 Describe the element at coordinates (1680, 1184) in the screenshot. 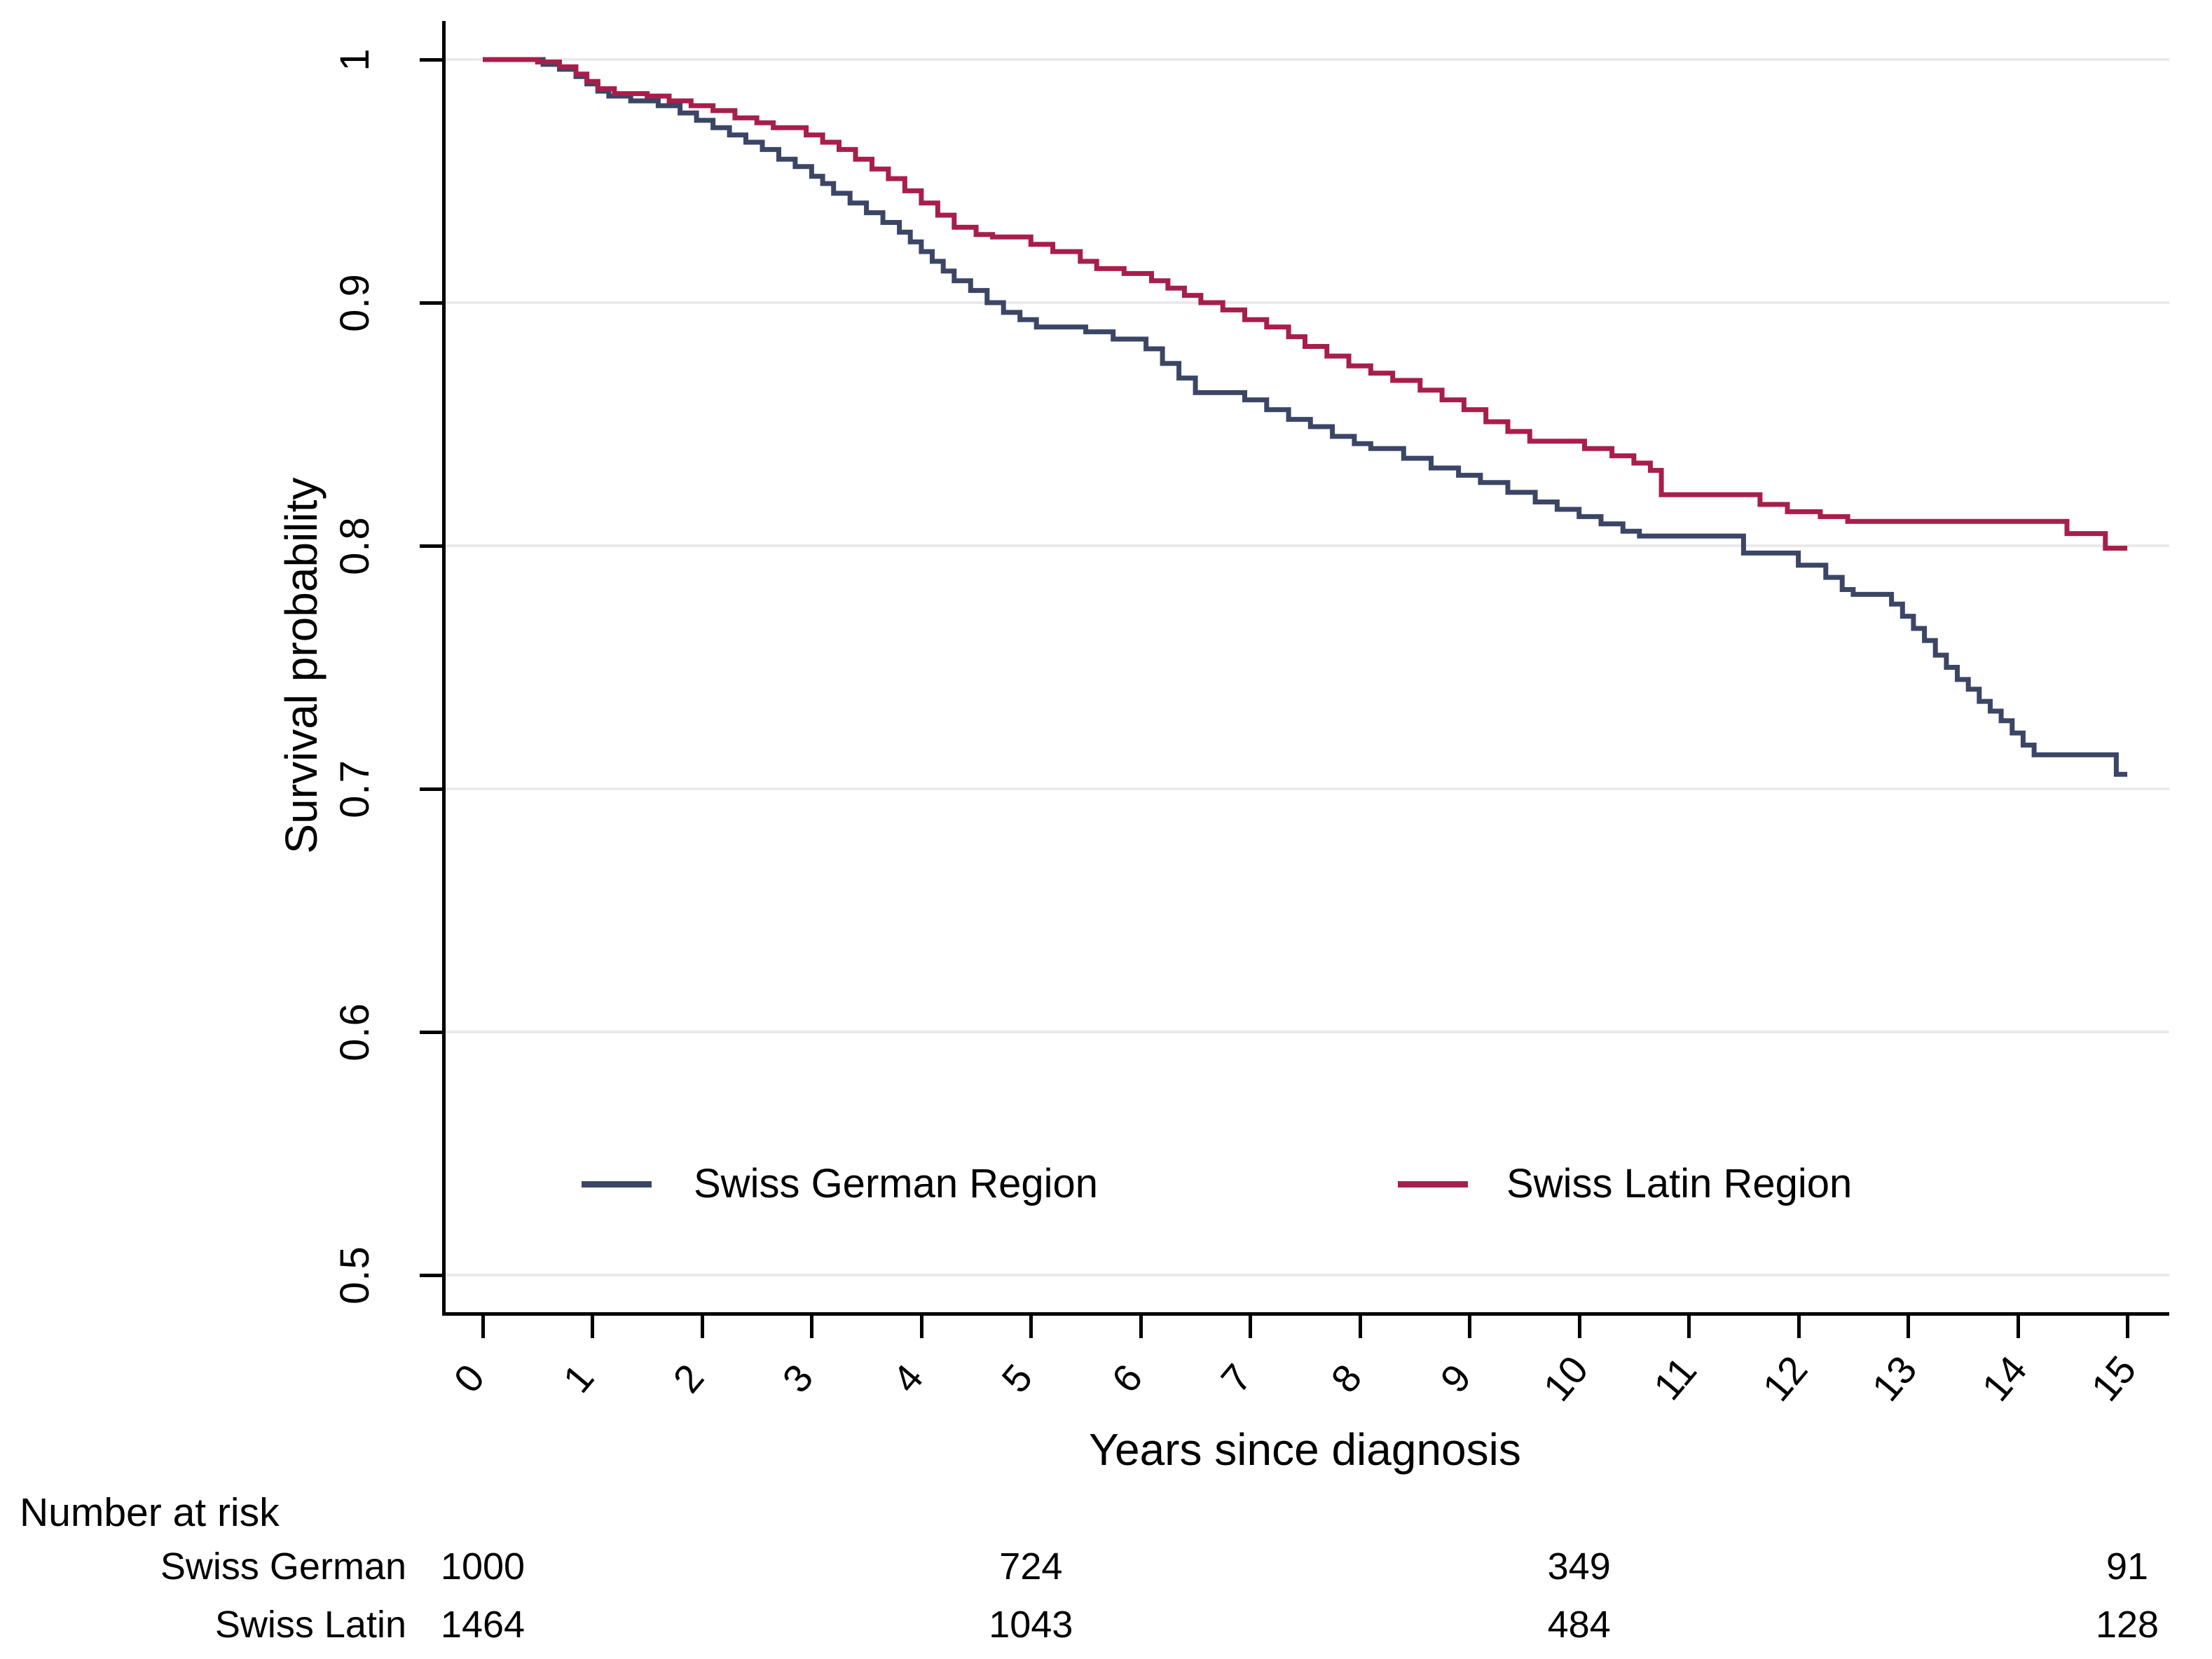

I see `legend-label-swiss-latin: Swiss Latin Region` at that location.